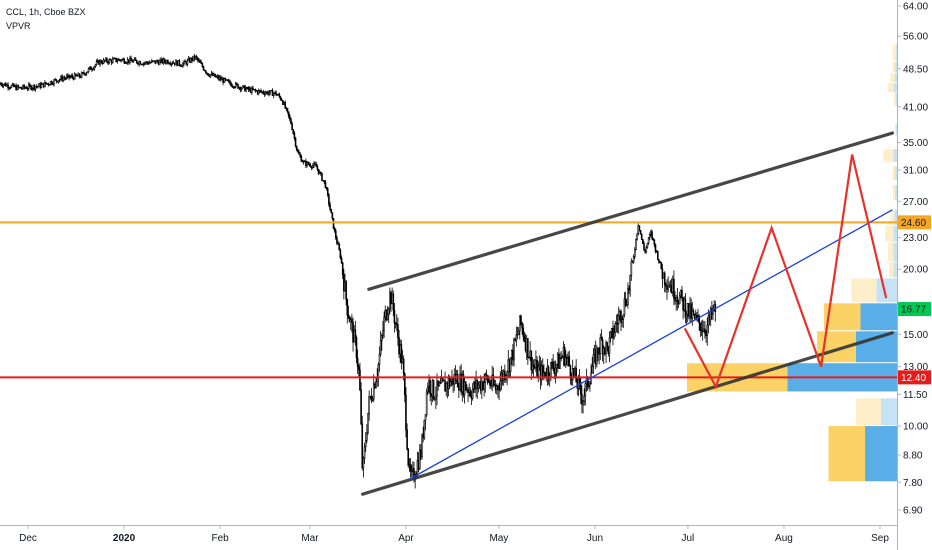 Image resolution: width=932 pixels, height=550 pixels. Describe the element at coordinates (915, 69) in the screenshot. I see `price-tick-label: 48.50` at that location.